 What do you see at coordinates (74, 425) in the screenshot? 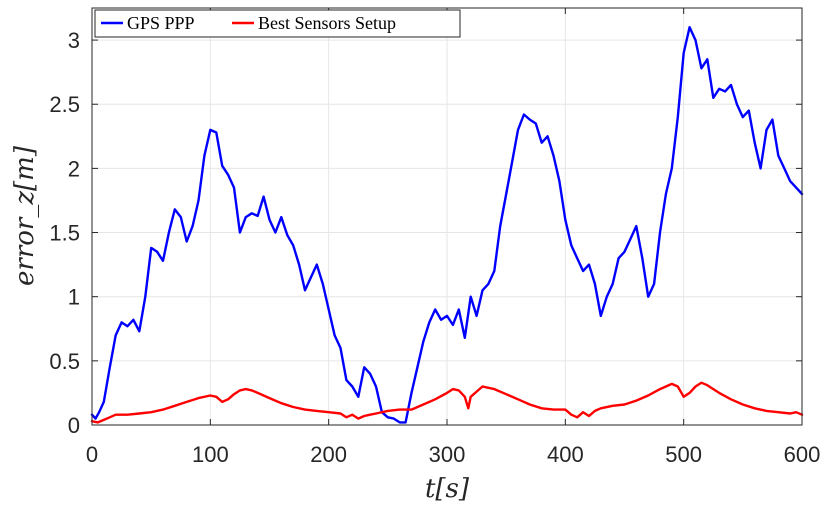
I see `y-tick-label: 0` at bounding box center [74, 425].